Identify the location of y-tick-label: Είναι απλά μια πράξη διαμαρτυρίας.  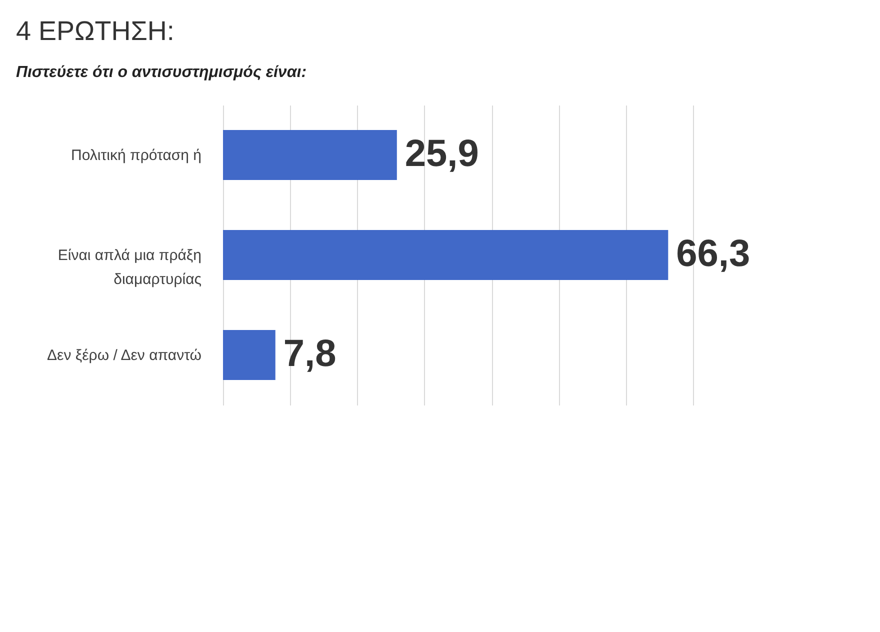
(130, 267).